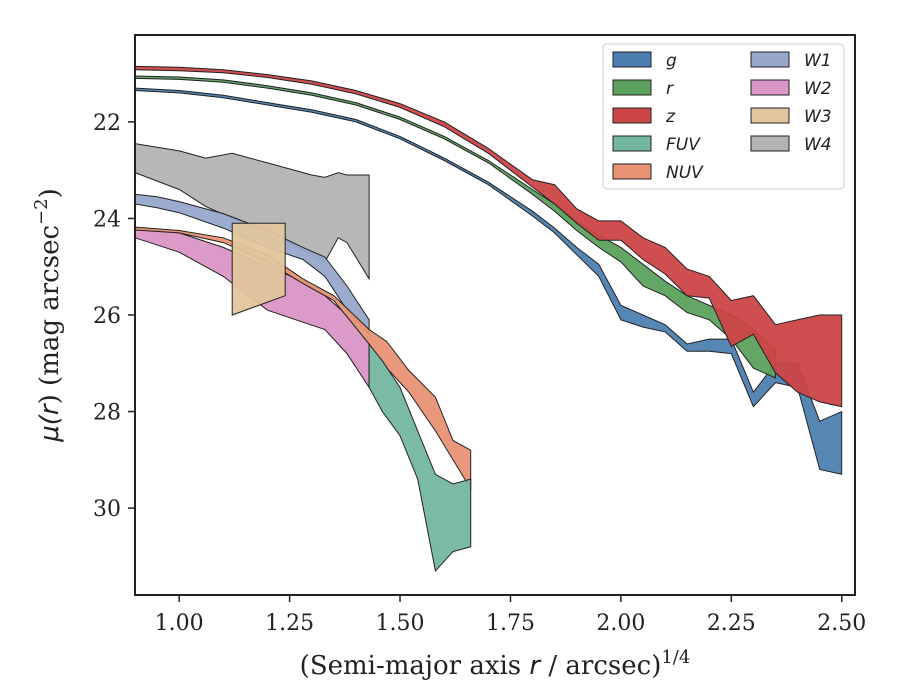 This screenshot has height=700, width=900. What do you see at coordinates (107, 413) in the screenshot?
I see `y-tick-label: 28` at bounding box center [107, 413].